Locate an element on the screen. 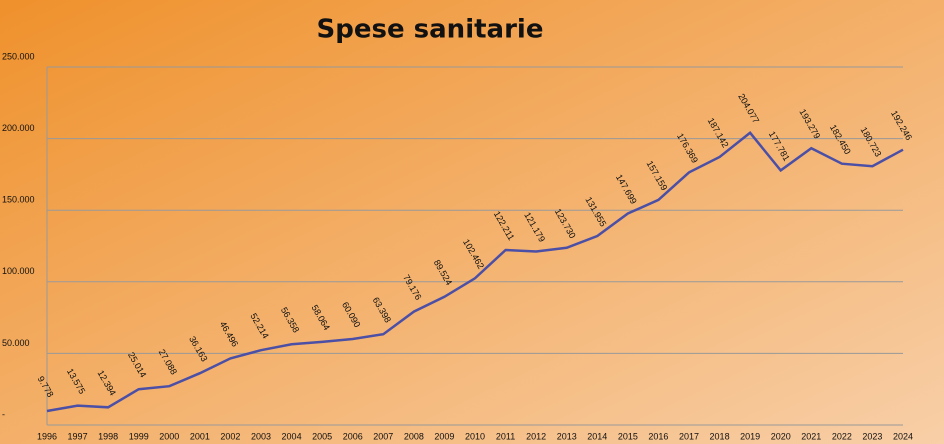 This screenshot has width=944, height=444. x-tick-label: 2009 is located at coordinates (444, 436).